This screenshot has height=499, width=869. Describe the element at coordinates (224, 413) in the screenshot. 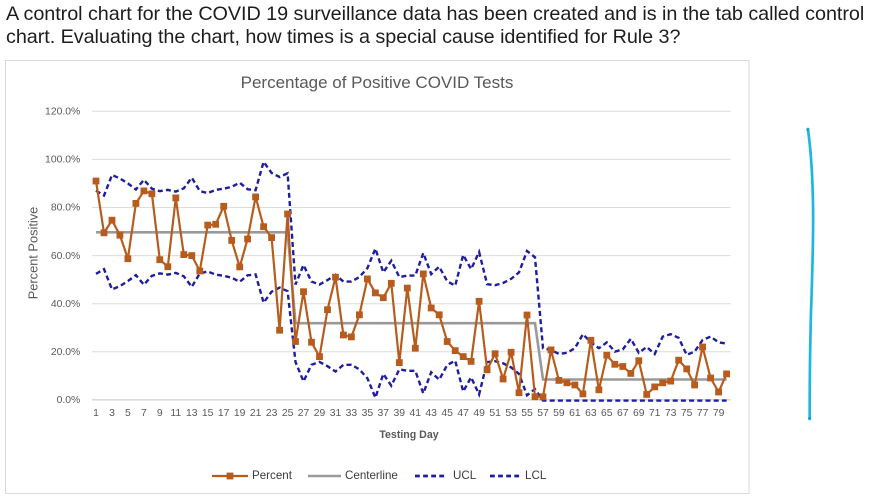

I see `svg-text: 17` at that location.